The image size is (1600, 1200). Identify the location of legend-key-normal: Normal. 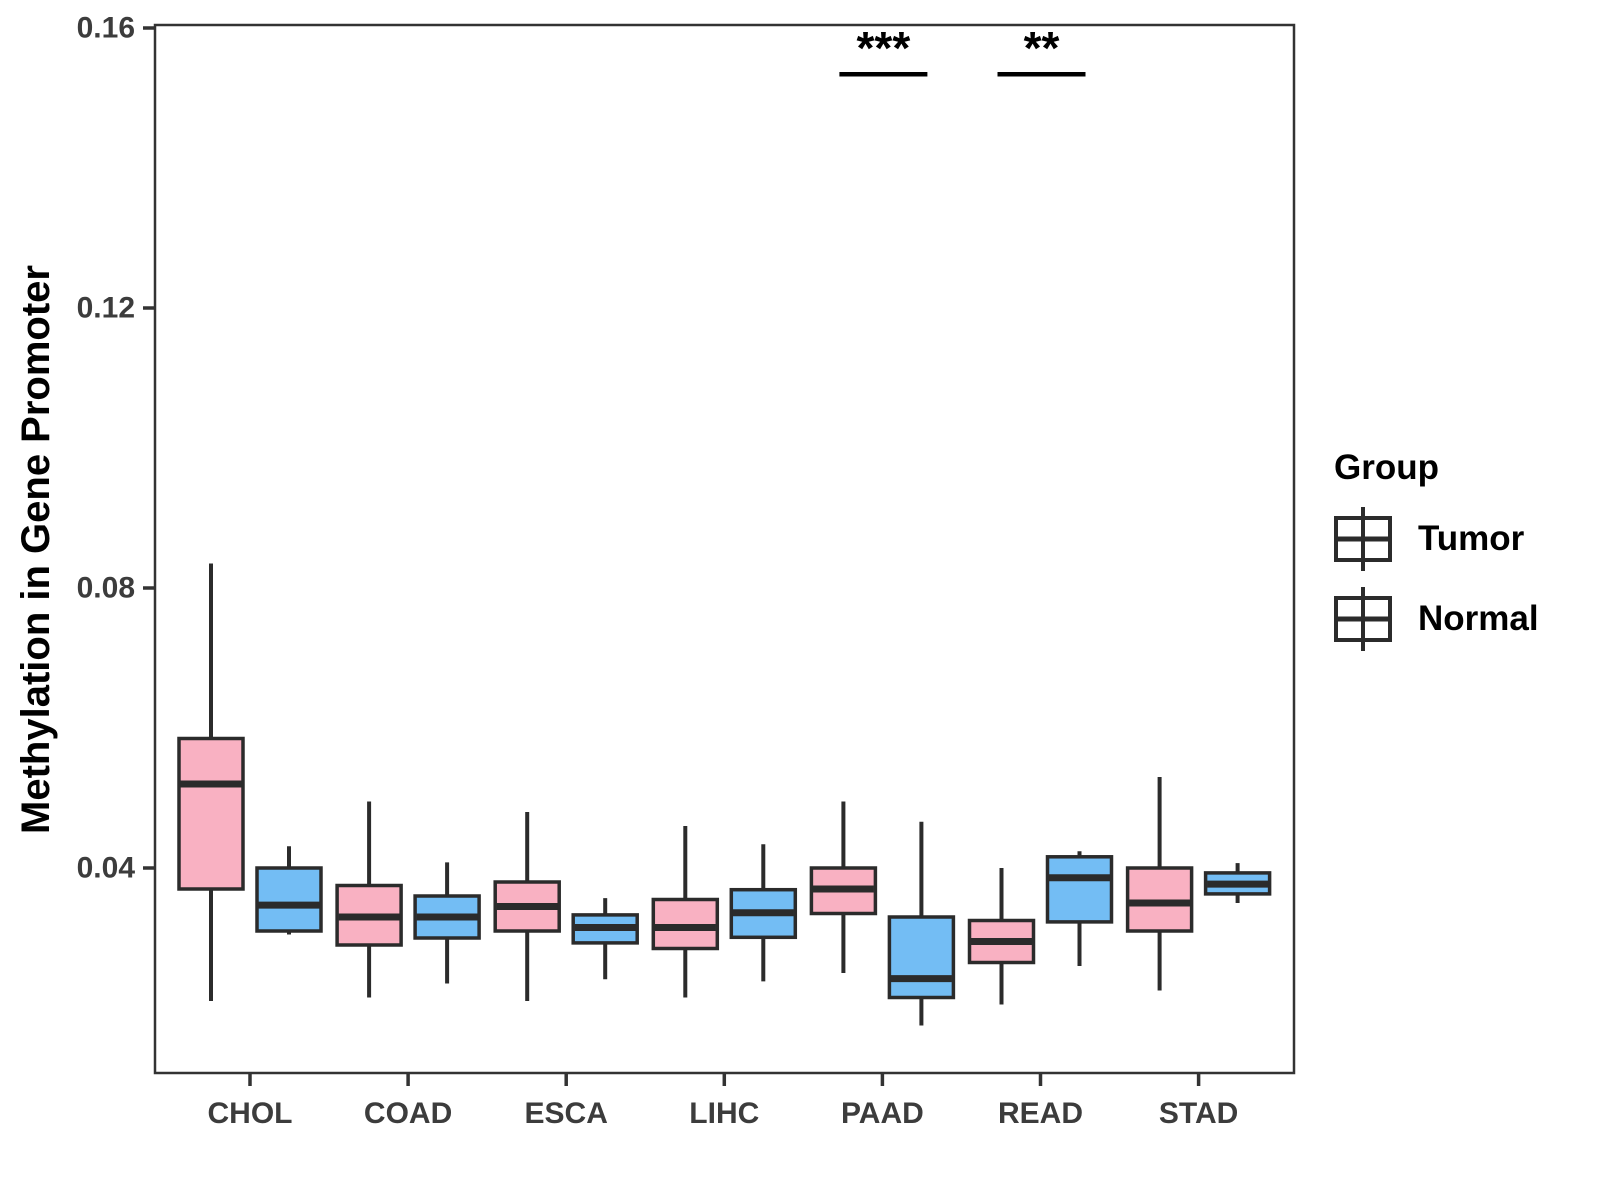
(1435, 619).